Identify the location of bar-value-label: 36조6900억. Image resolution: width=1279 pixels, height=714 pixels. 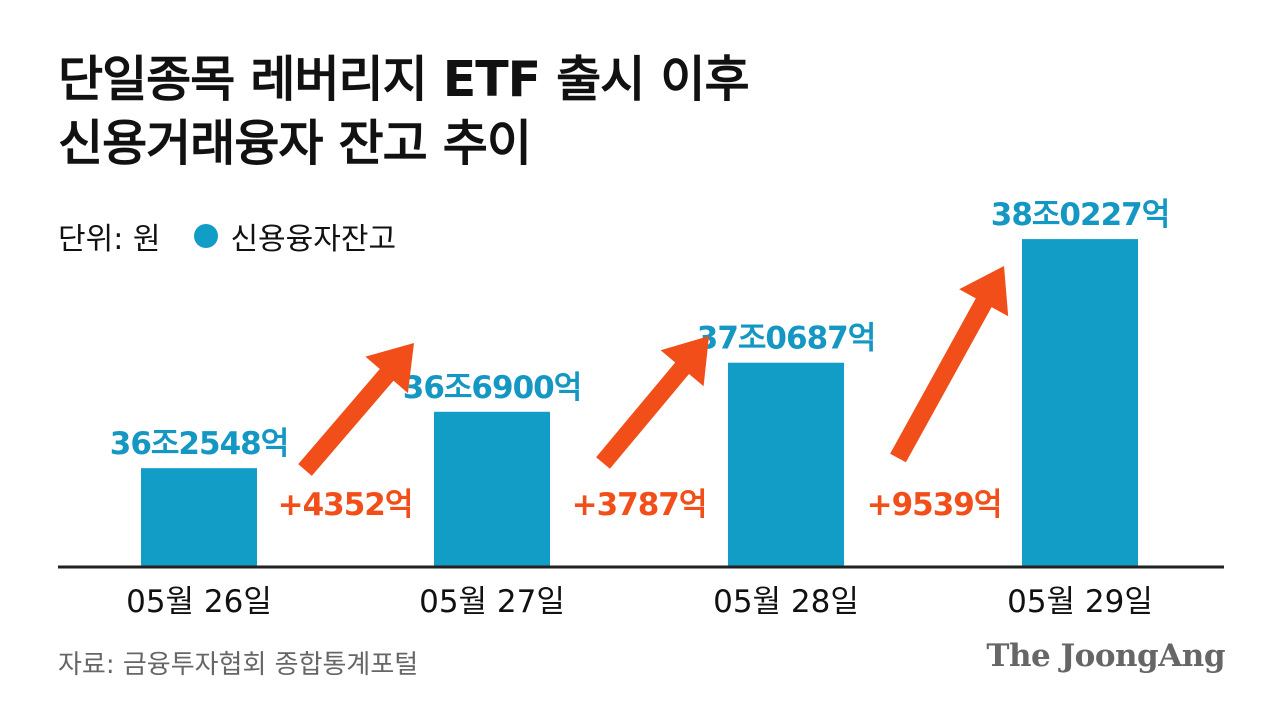
(492, 388).